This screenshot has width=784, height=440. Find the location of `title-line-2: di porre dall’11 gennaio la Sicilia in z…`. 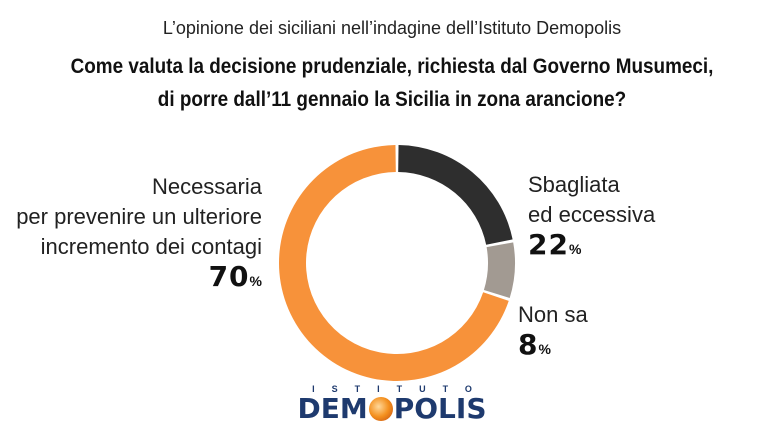

title-line-2: di porre dall’11 gennaio la Sicilia in z… is located at coordinates (392, 99).